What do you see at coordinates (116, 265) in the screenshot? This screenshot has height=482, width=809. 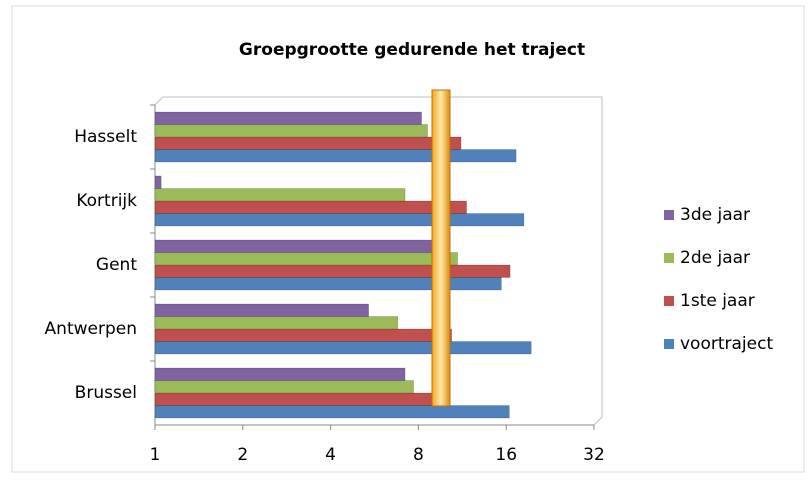 I see `y-tick-label: Gent` at bounding box center [116, 265].